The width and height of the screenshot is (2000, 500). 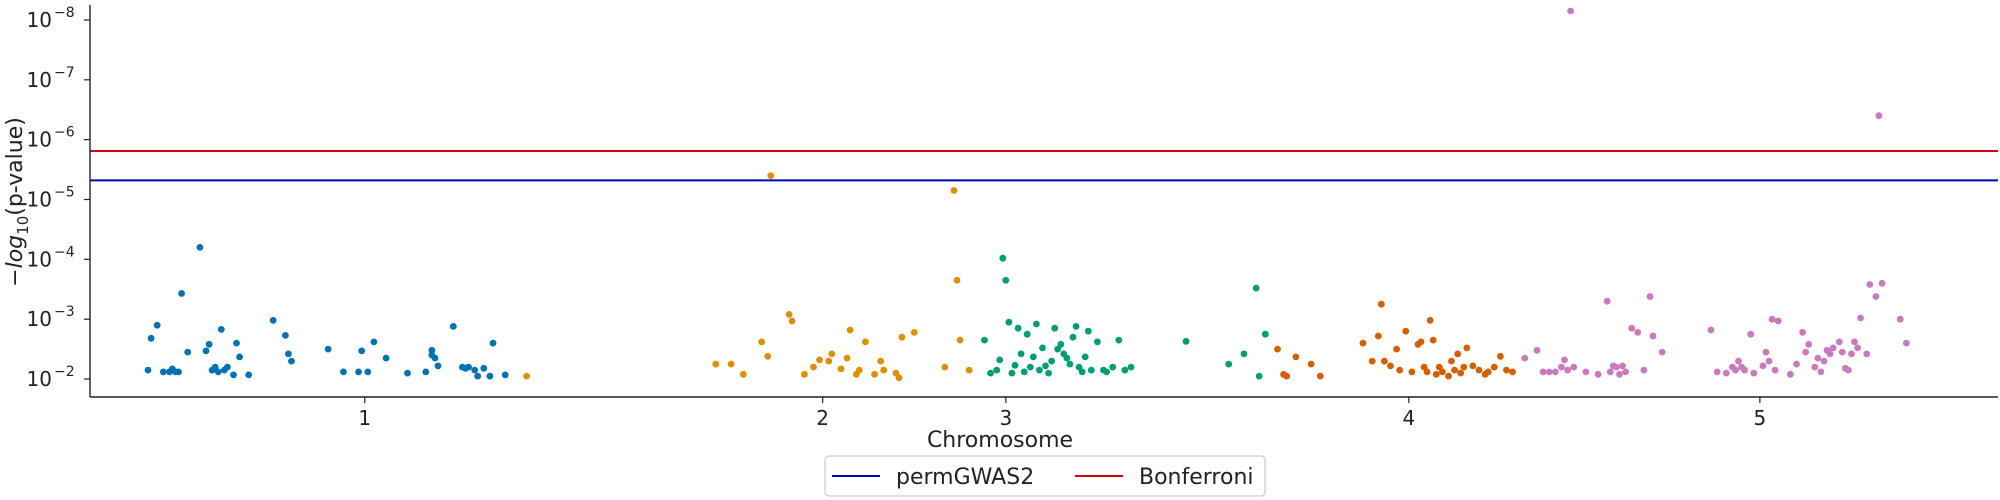 I want to click on y-tick-exponent: −2, so click(x=64, y=372).